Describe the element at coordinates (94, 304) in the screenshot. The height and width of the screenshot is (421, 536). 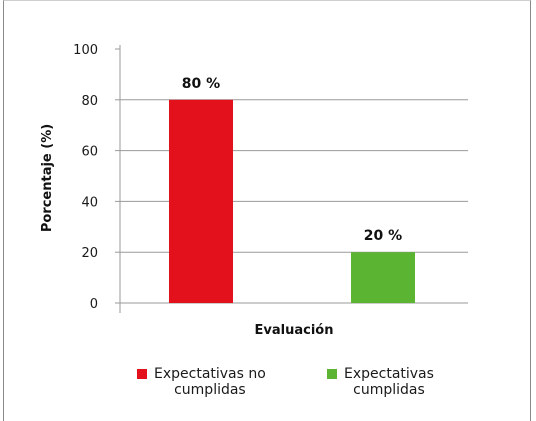
I see `y-tick-label: 0` at that location.